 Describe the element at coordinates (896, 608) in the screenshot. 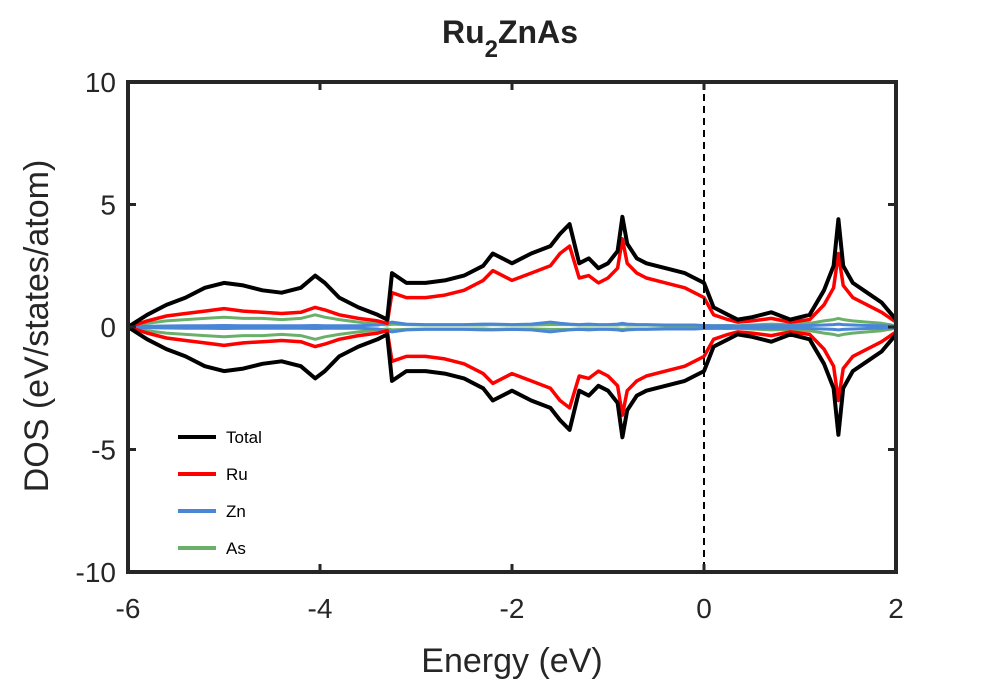

I see `x-tick-label: 2` at that location.